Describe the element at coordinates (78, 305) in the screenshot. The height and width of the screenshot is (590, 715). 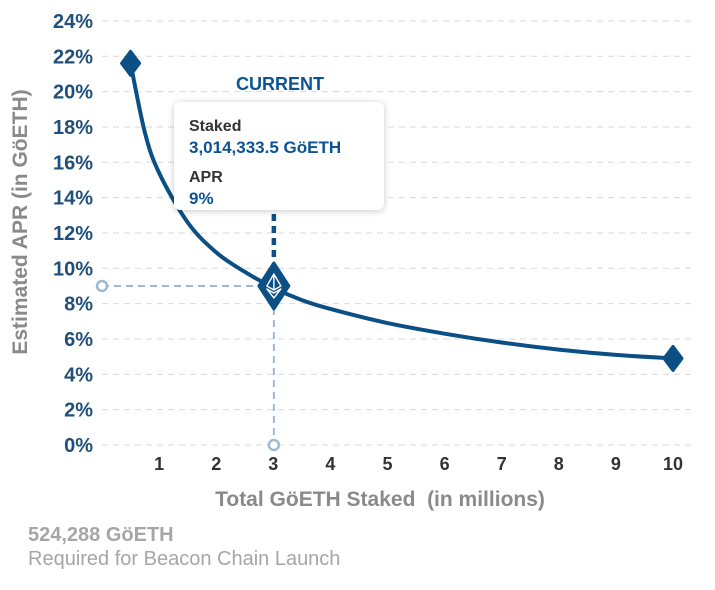
I see `y-tick-label: 8%` at that location.